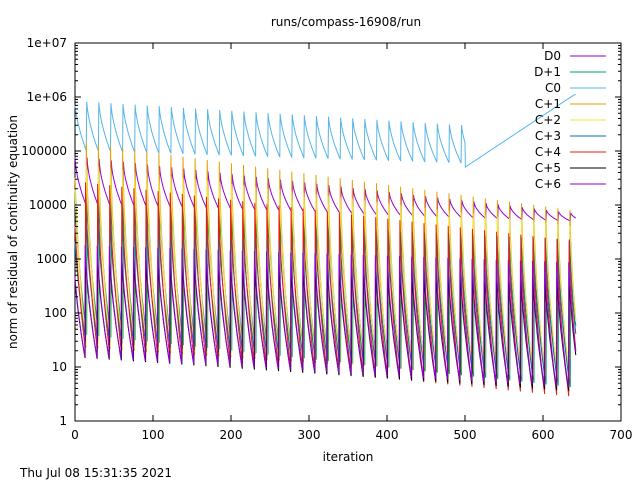  What do you see at coordinates (548, 120) in the screenshot?
I see `legend-label: C+2` at bounding box center [548, 120].